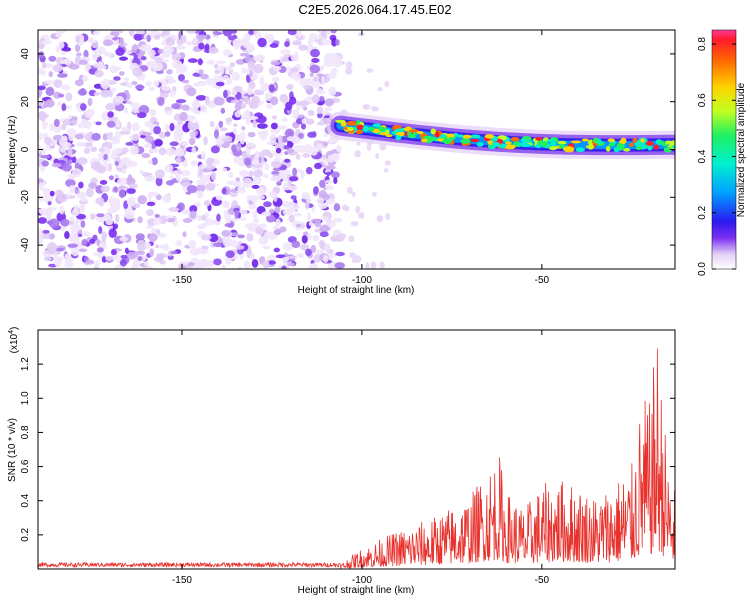  I want to click on colorbar-tick-label: 0.6, so click(702, 100).